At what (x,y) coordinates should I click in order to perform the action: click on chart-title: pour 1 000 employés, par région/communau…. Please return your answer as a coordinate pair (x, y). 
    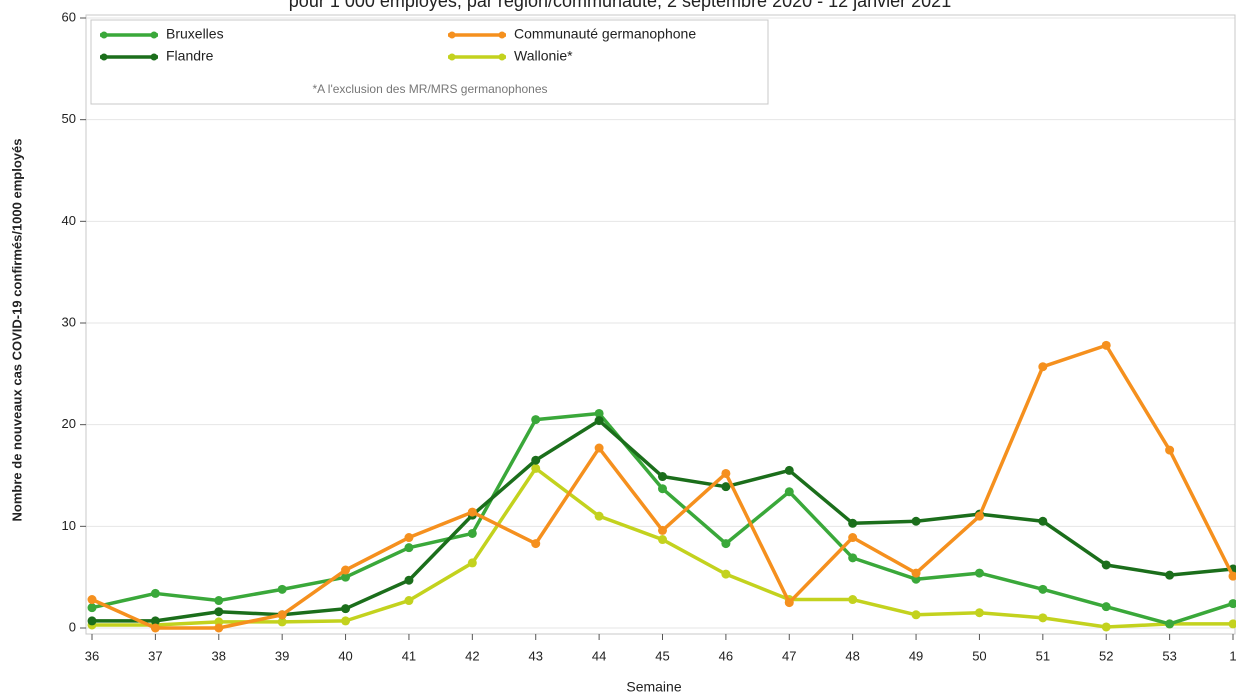
    Looking at the image, I should click on (620, 5).